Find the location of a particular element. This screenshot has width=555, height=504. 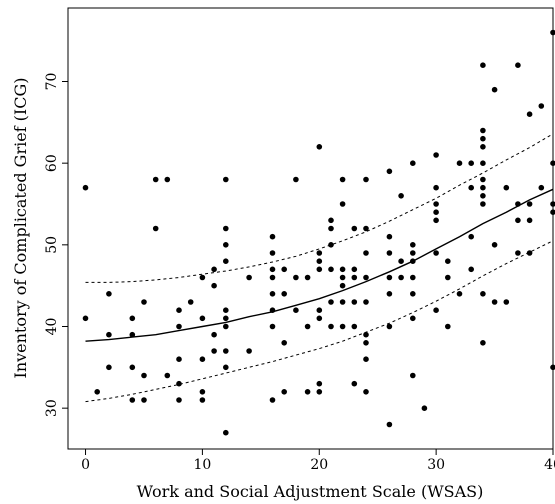

y-axis: 30 40 50 60 70 is located at coordinates (56, 245).